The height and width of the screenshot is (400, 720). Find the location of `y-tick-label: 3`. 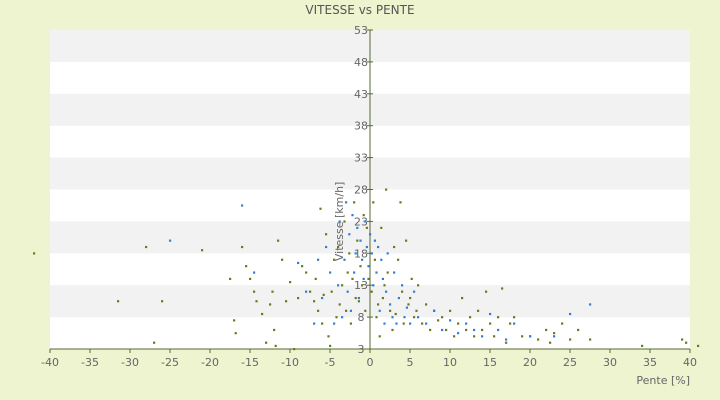

y-tick-label: 3 is located at coordinates (361, 349).